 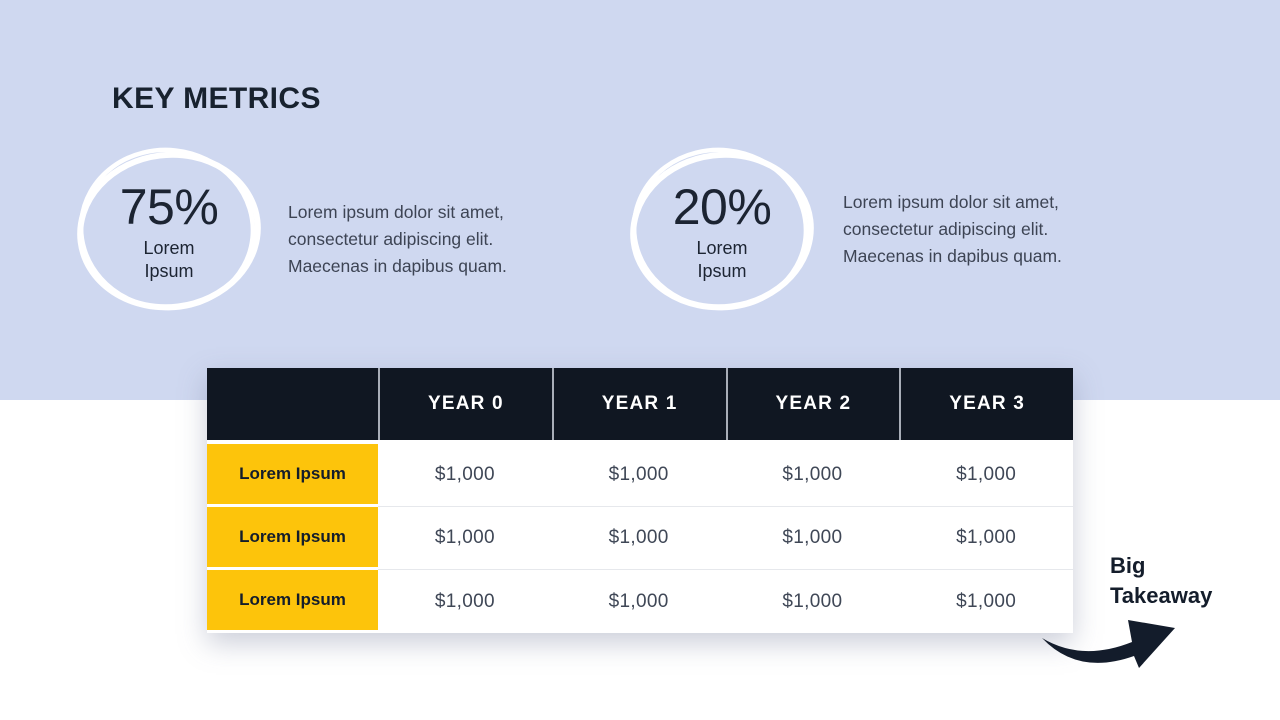 I want to click on table-header-cell: YEAR 1, so click(x=638, y=404).